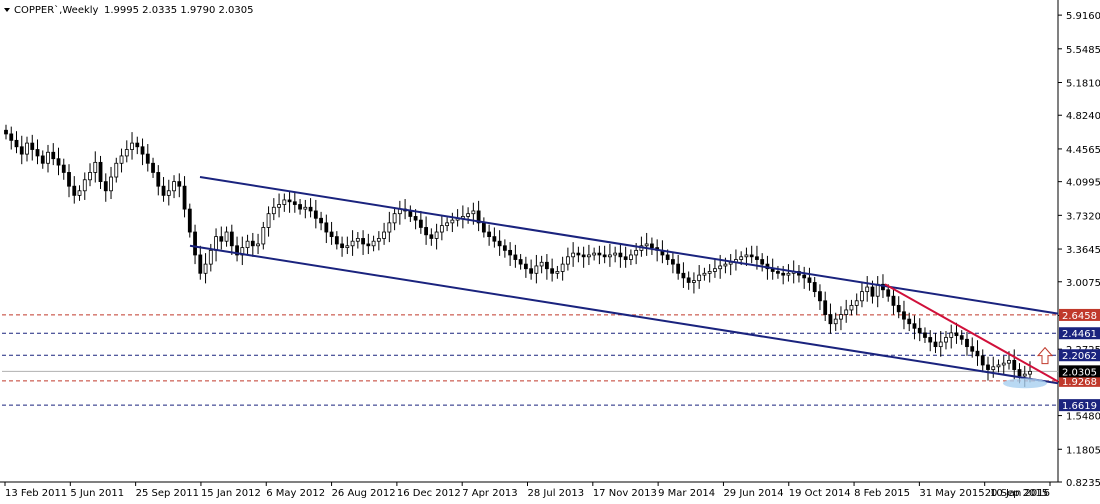 This screenshot has width=1100, height=504. Describe the element at coordinates (556, 493) in the screenshot. I see `x-tick-label: 28 Jul 2013` at that location.